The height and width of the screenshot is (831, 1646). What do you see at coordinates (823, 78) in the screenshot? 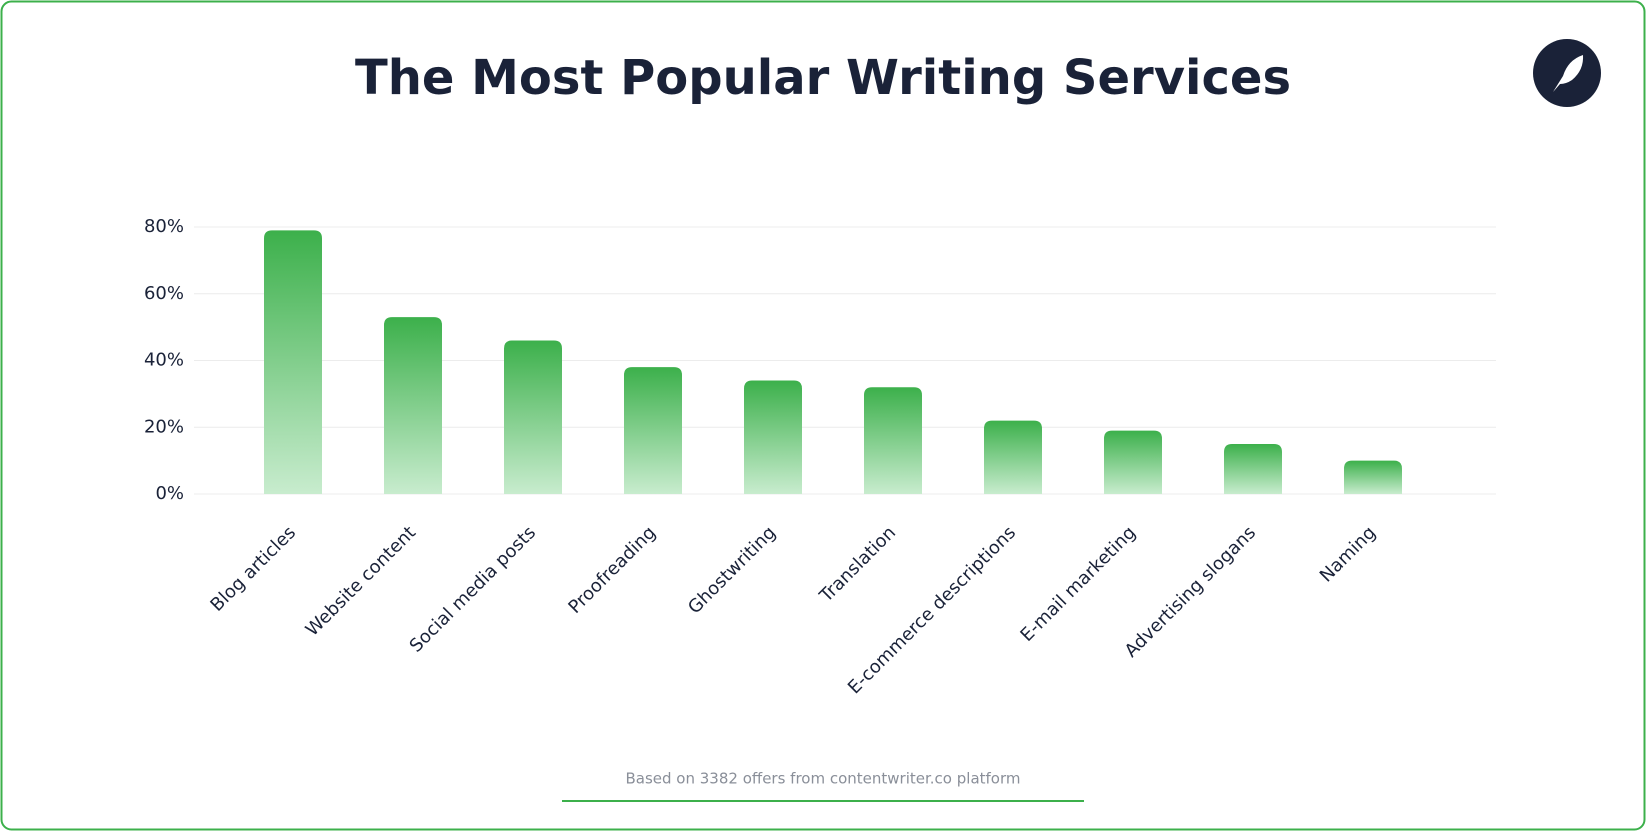
I see `chart-title: The Most Popular Writing Services` at bounding box center [823, 78].